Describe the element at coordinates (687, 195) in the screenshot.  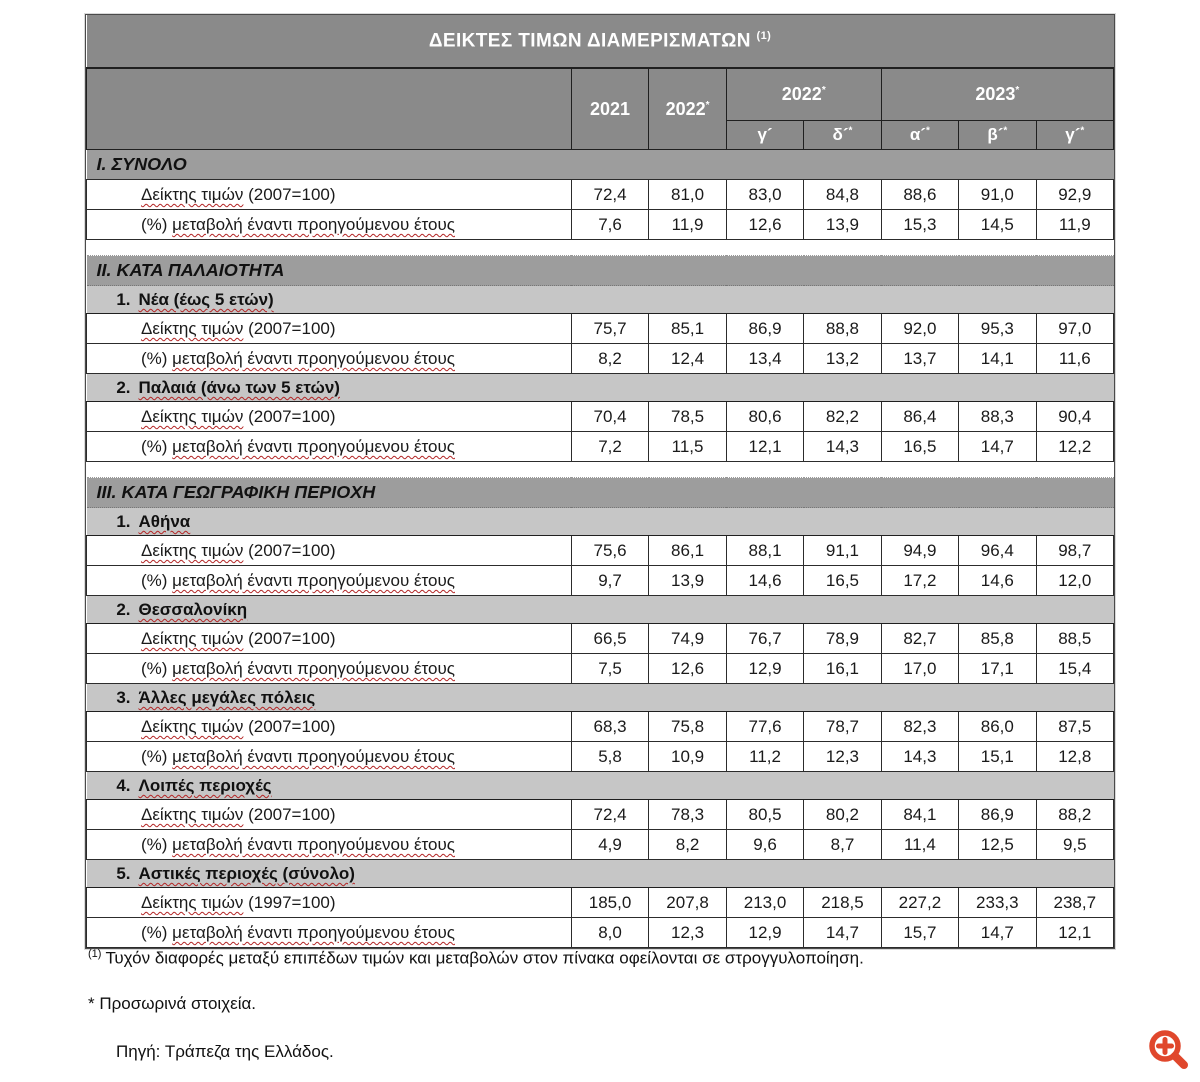
I see `value-cell: 81,0` at that location.